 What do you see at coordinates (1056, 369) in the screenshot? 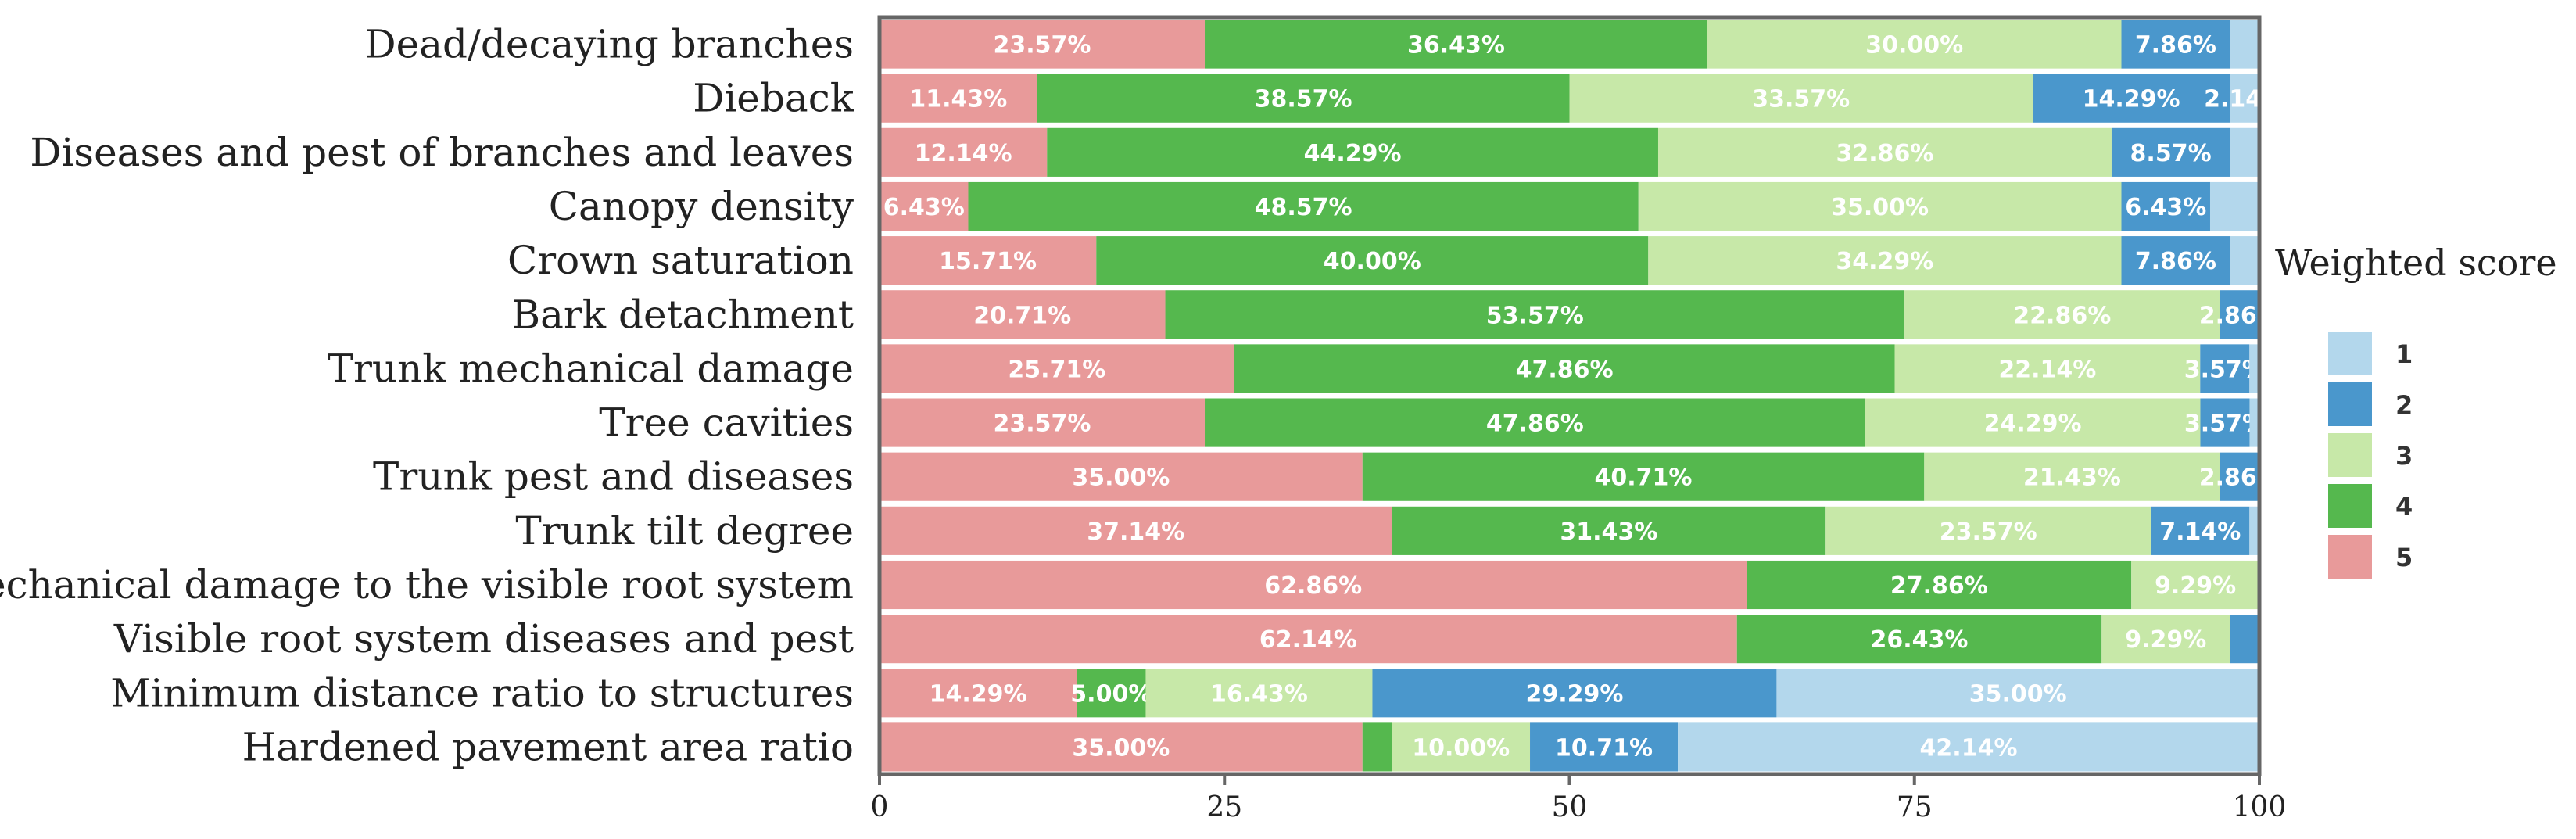
I see `data-label: 25.71%` at bounding box center [1056, 369].